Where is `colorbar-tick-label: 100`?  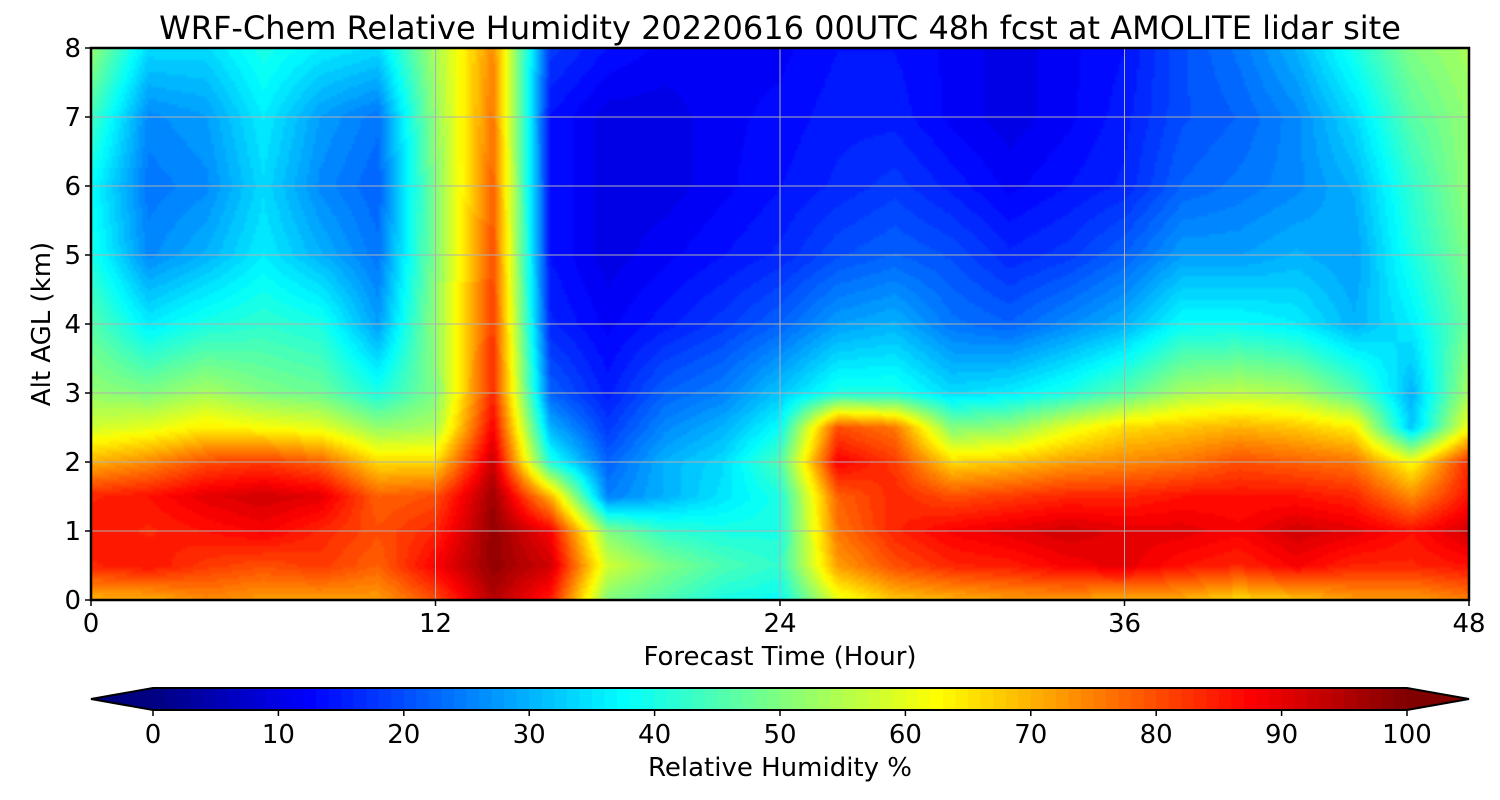 colorbar-tick-label: 100 is located at coordinates (1407, 735).